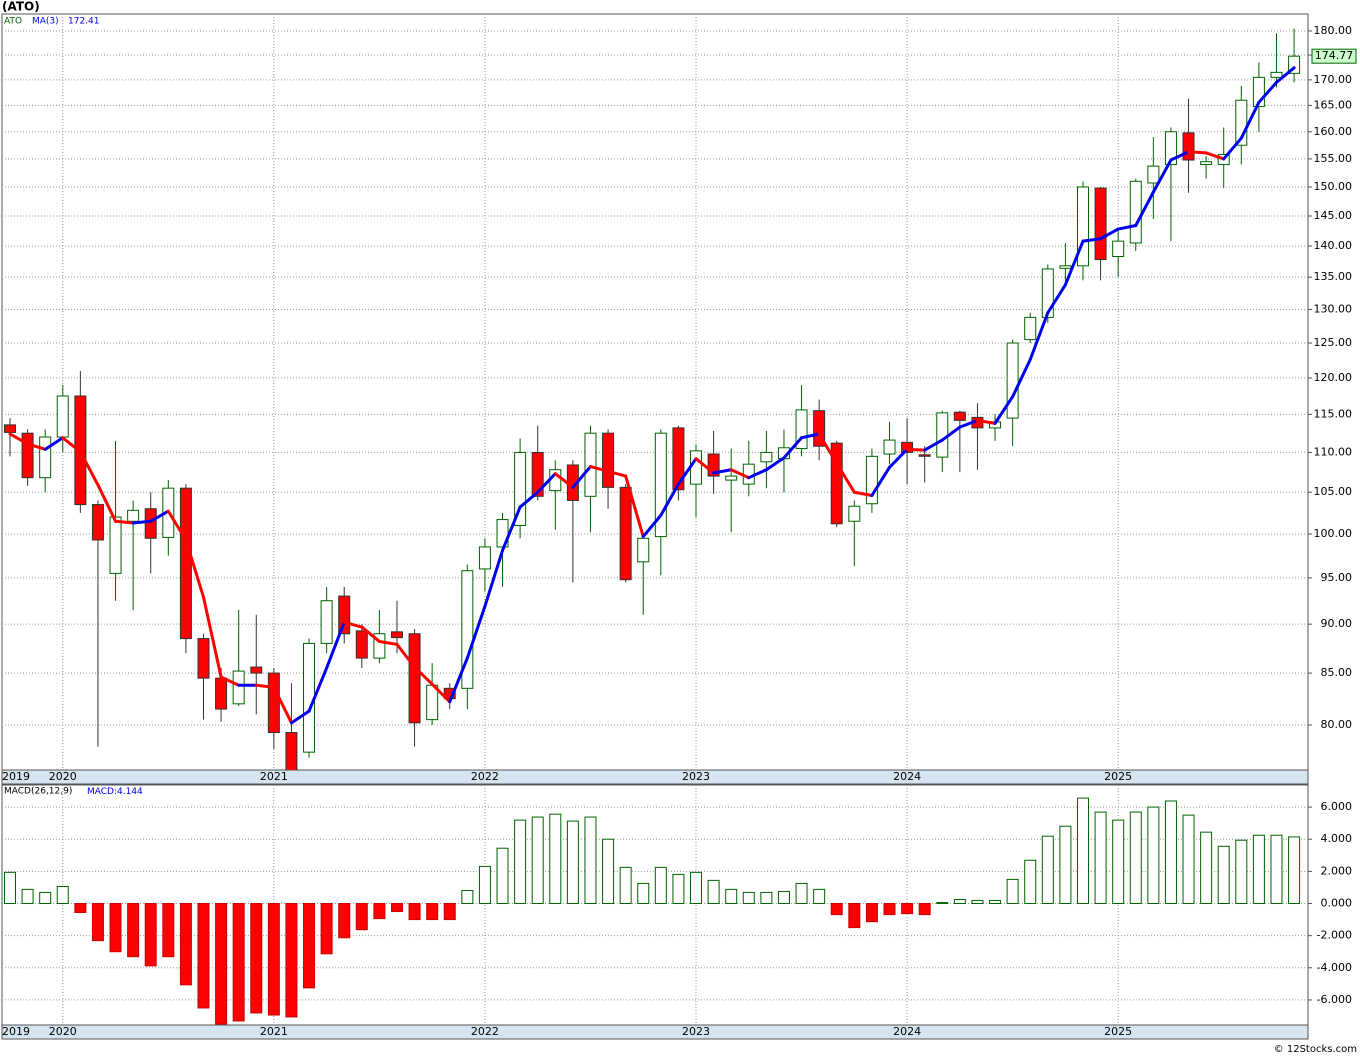 Image resolution: width=1360 pixels, height=1056 pixels. What do you see at coordinates (1333, 104) in the screenshot?
I see `y-tick-label: 165.00` at bounding box center [1333, 104].